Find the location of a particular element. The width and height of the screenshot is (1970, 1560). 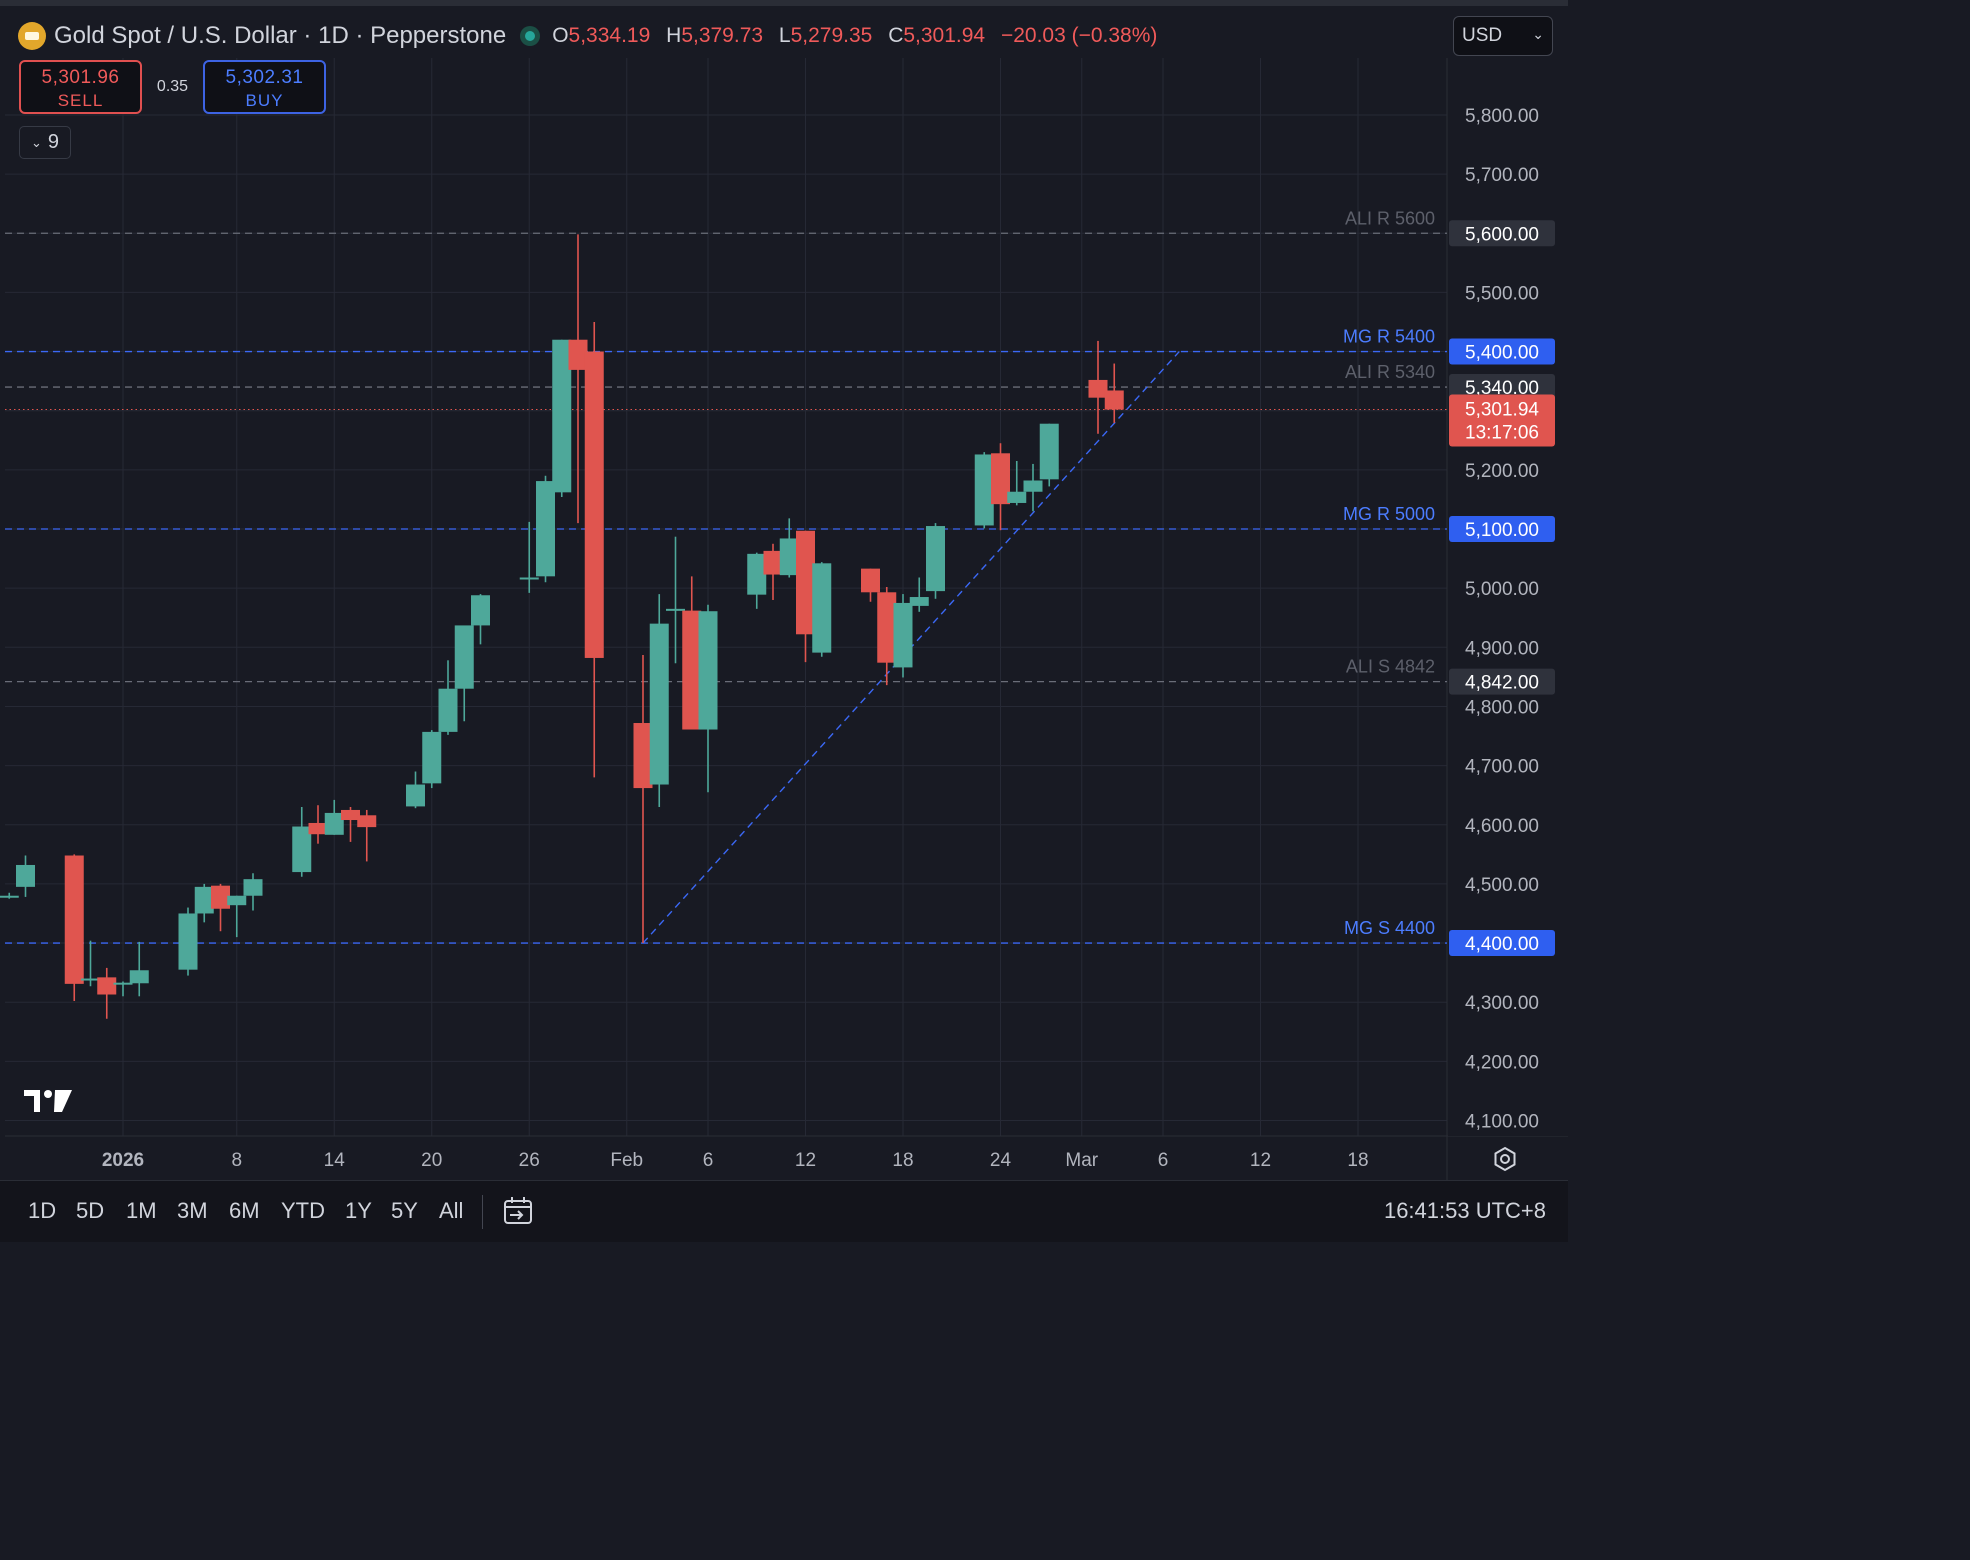

timeframe-6m-button: 6M is located at coordinates (244, 1210).